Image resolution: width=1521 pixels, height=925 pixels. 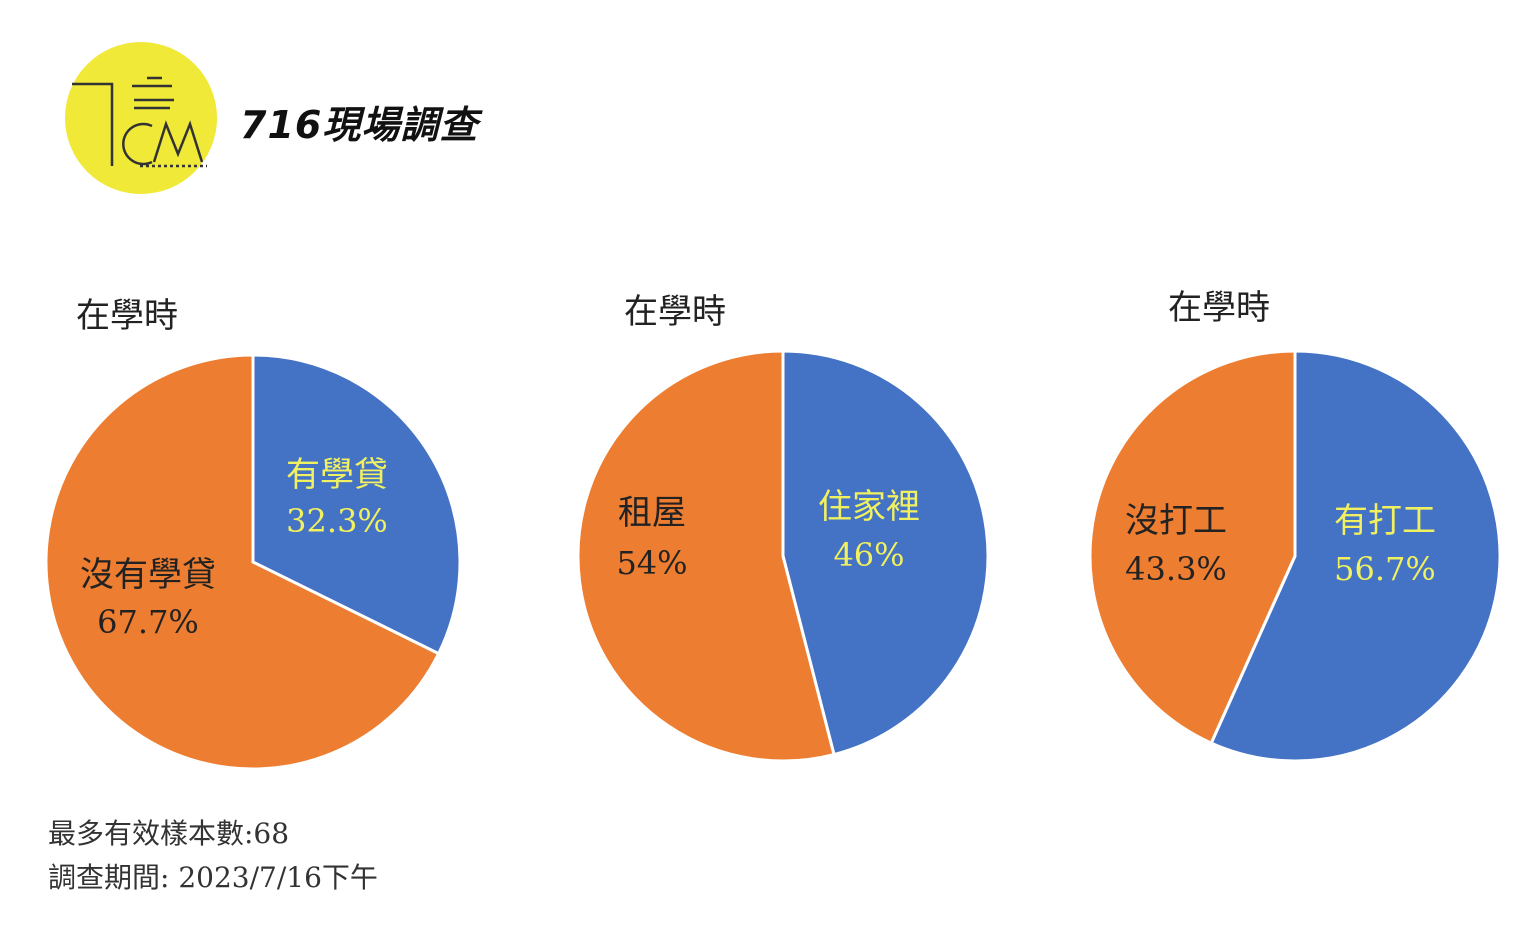 What do you see at coordinates (1176, 569) in the screenshot?
I see `slice-value-part-time-job-1: 43.3%` at bounding box center [1176, 569].